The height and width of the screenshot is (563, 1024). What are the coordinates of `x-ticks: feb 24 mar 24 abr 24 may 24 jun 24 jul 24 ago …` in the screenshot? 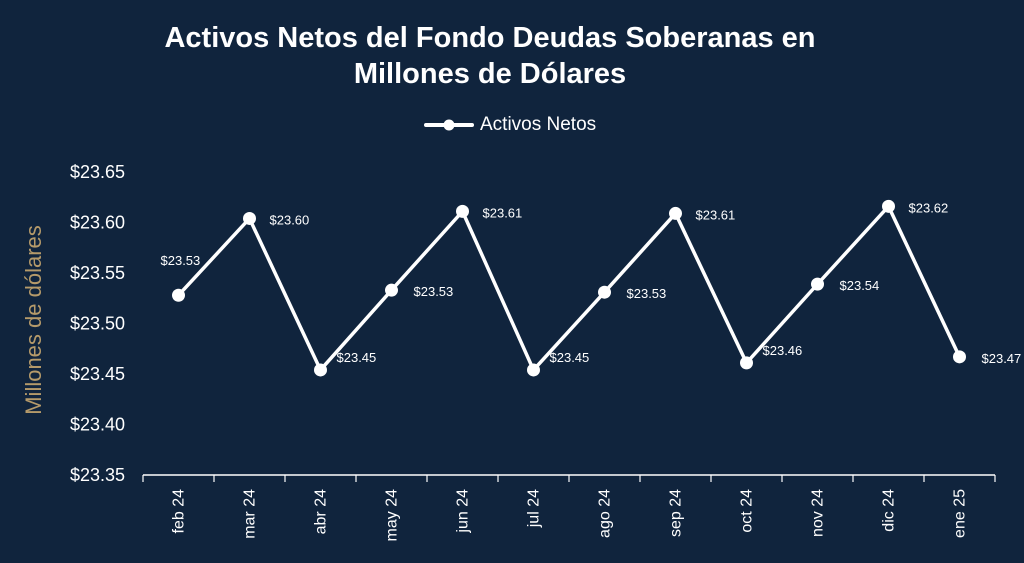 It's located at (569, 508).